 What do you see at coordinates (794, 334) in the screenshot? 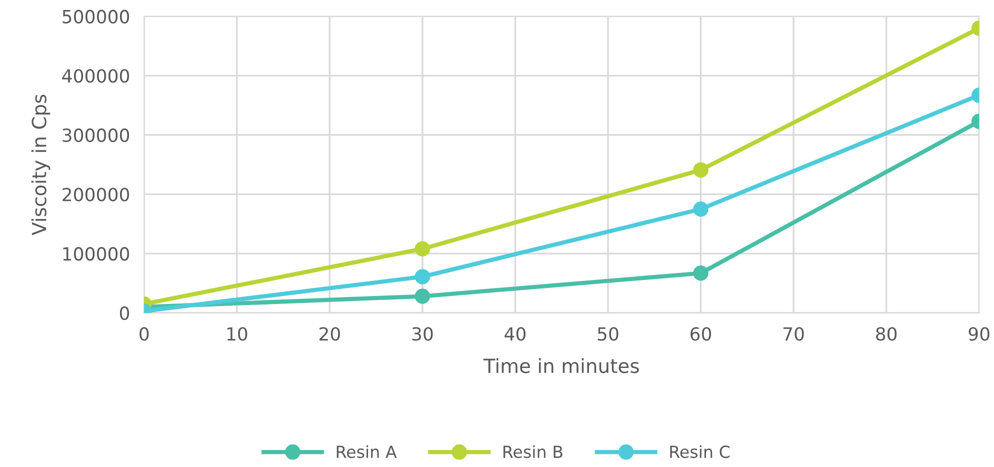
I see `x-tick-label: 70` at bounding box center [794, 334].